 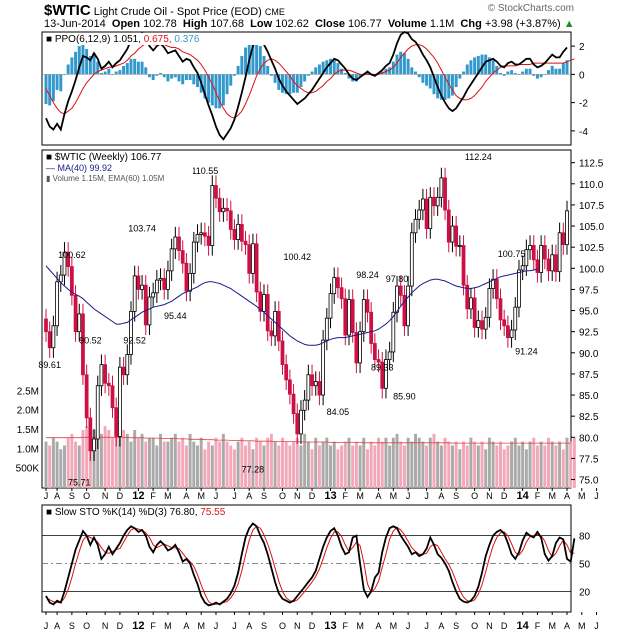 What do you see at coordinates (478, 157) in the screenshot?
I see `price-annotation: 112.24` at bounding box center [478, 157].